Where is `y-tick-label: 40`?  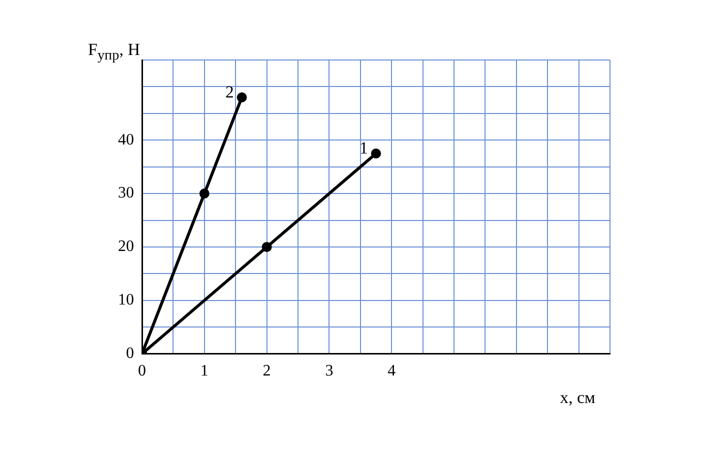 y-tick-label: 40 is located at coordinates (126, 139).